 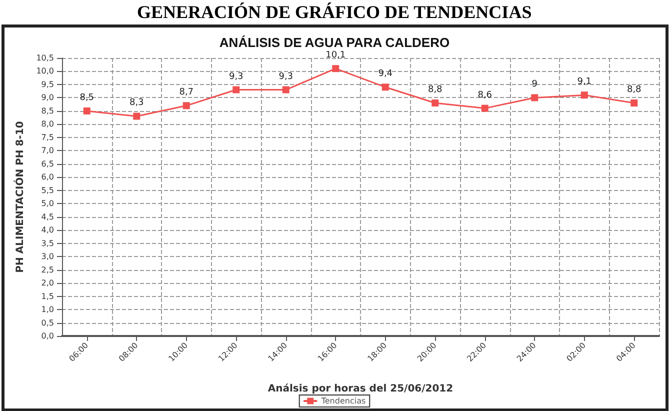 What do you see at coordinates (47, 323) in the screenshot?
I see `y-tick-label: 0,5` at bounding box center [47, 323].